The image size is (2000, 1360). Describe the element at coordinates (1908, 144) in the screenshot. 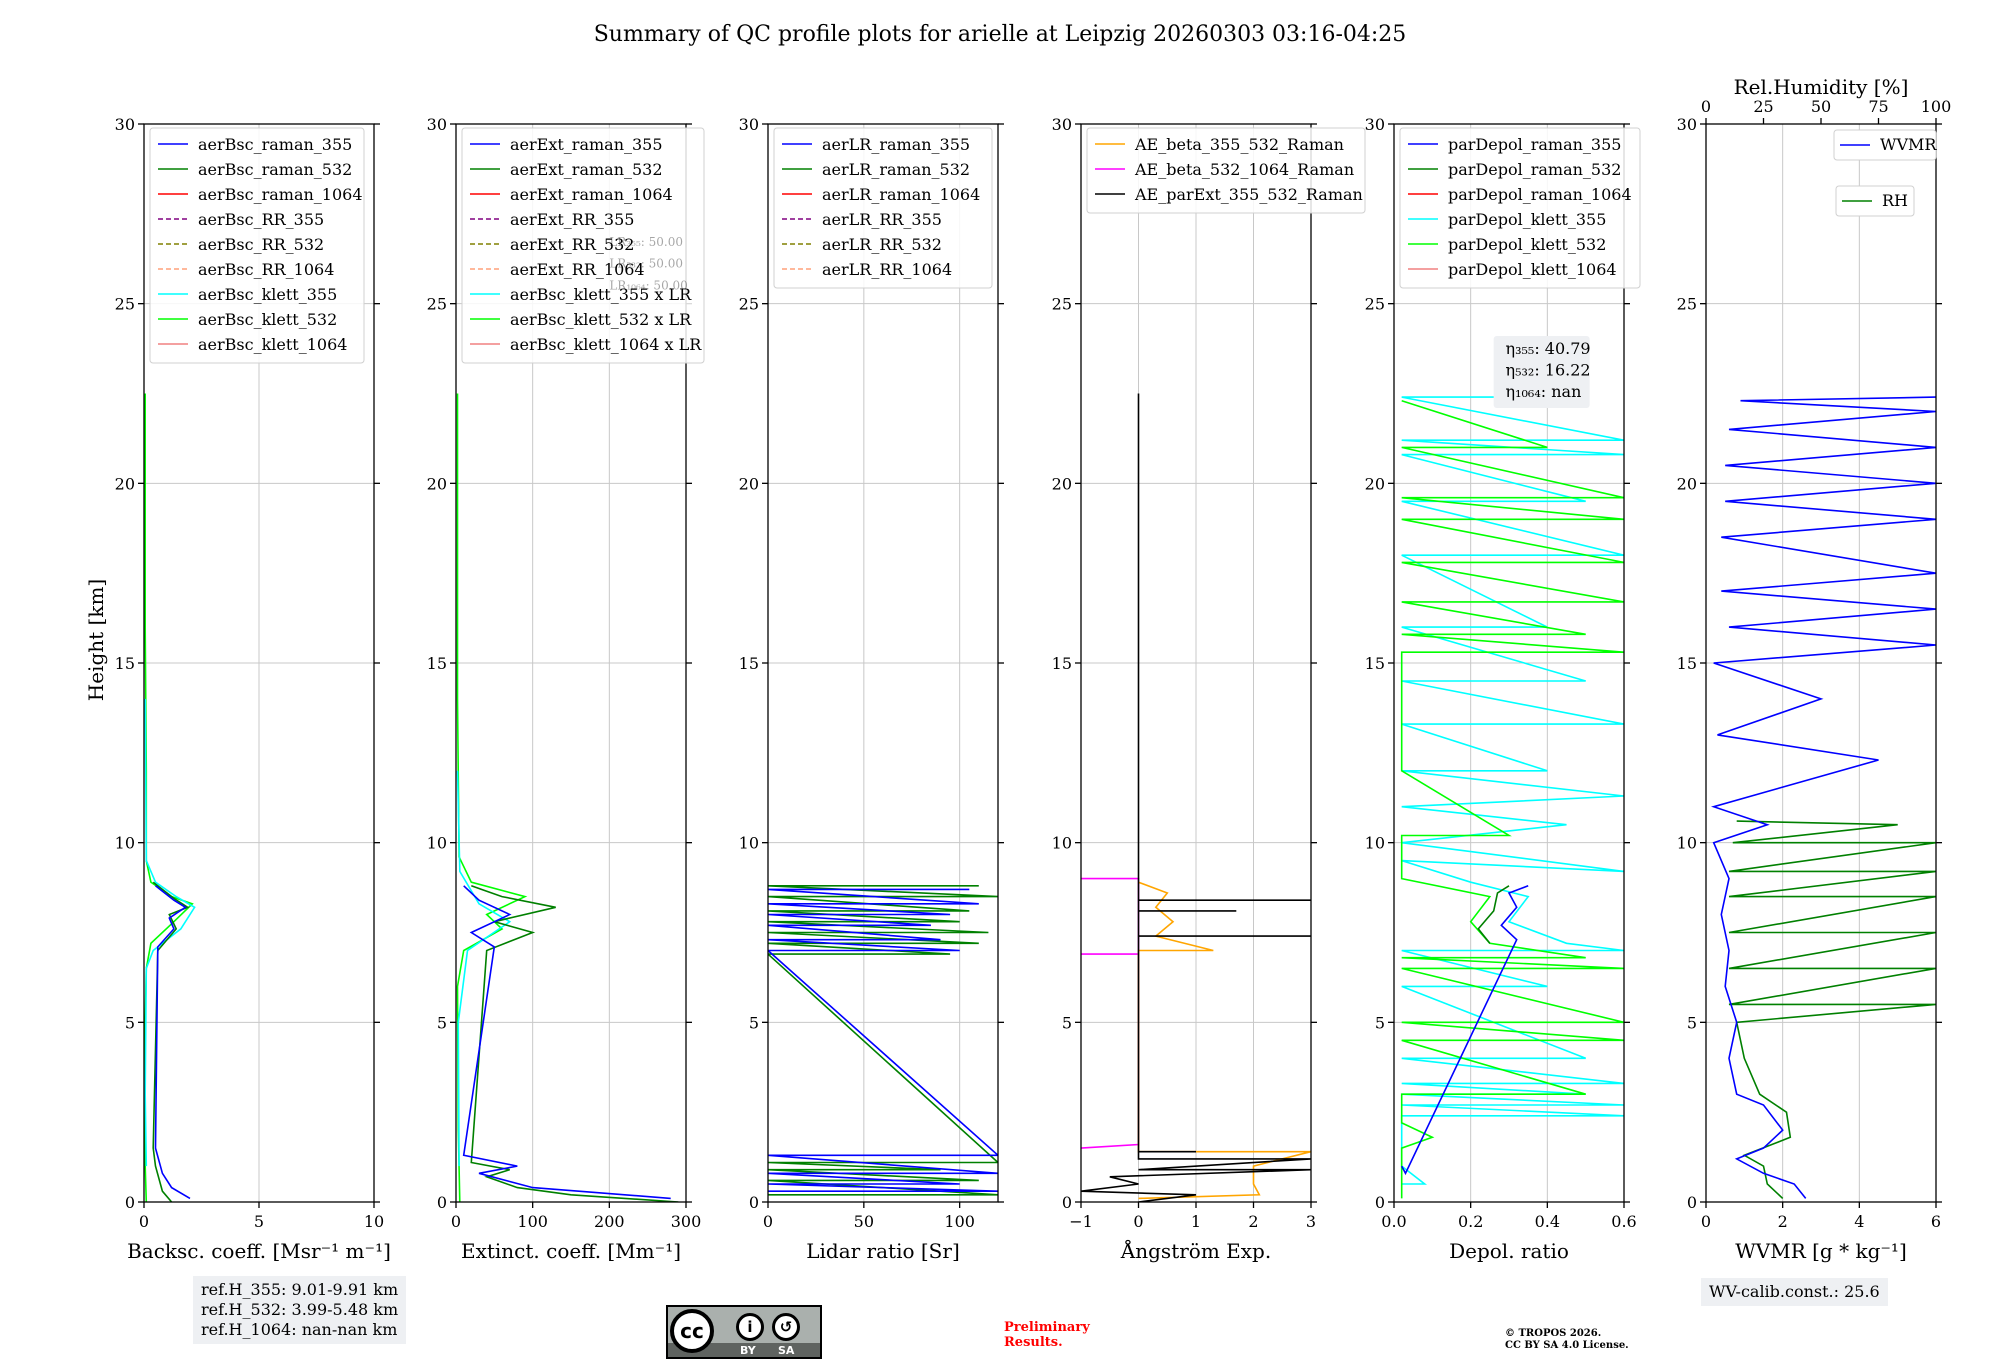

I see `legend-label: WVMR` at that location.